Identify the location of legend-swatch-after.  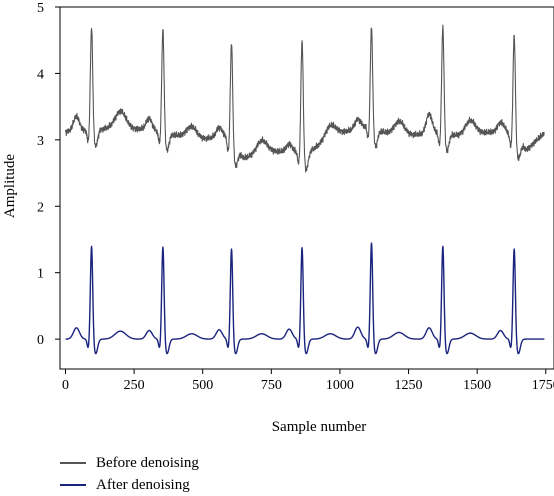
(73, 485).